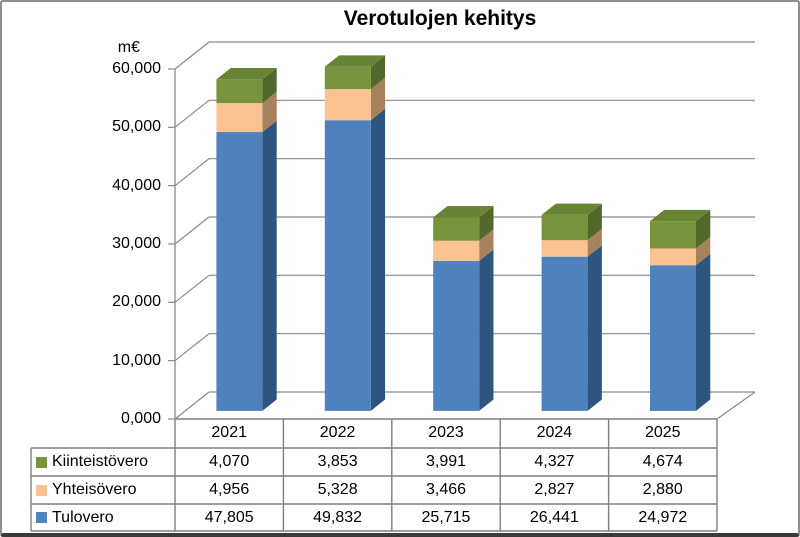 Image resolution: width=800 pixels, height=537 pixels. Describe the element at coordinates (486, 330) in the screenshot. I see `bar-side-tulovero-2023` at that location.